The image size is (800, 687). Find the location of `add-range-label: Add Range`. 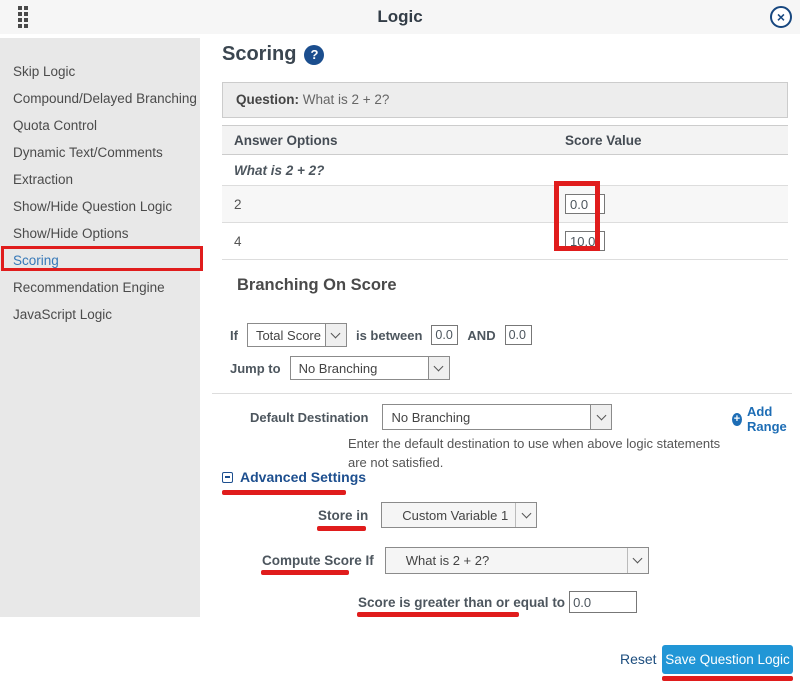

add-range-label: Add Range is located at coordinates (767, 419).